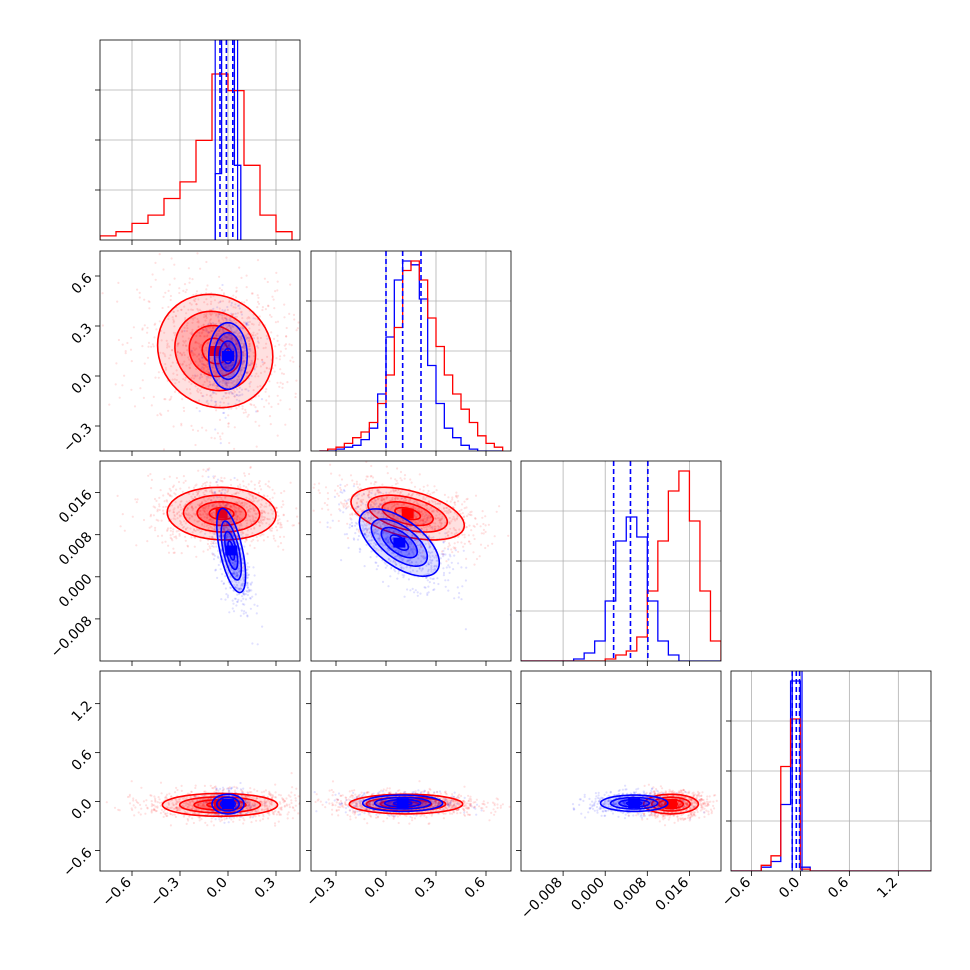 The width and height of the screenshot is (970, 970). Describe the element at coordinates (116, 891) in the screenshot. I see `x-tick-label: −0.6` at that location.